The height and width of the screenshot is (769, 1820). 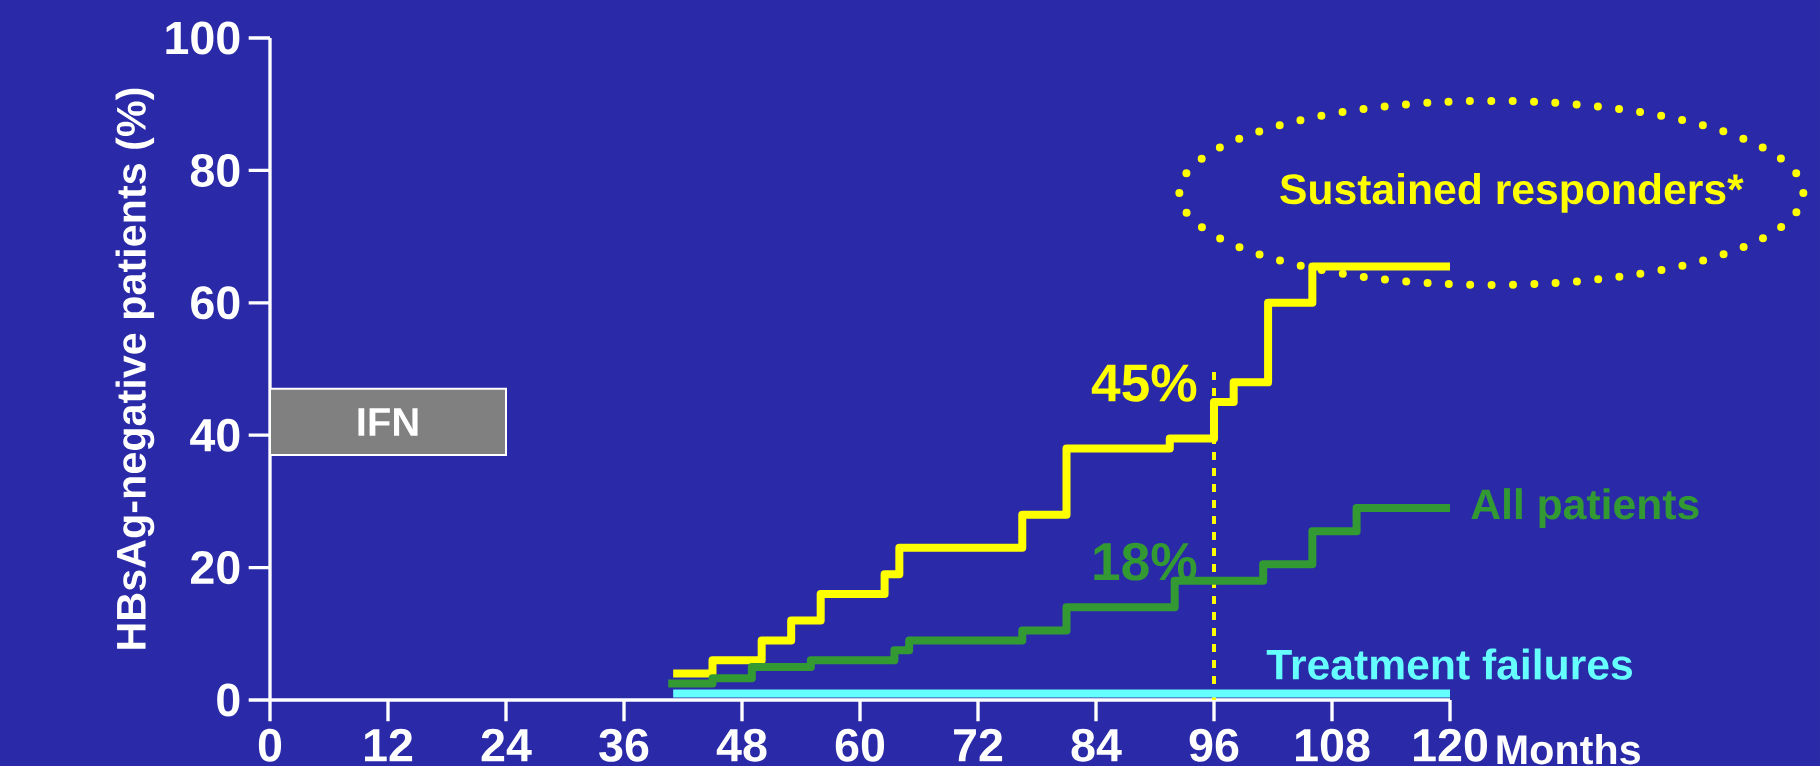 What do you see at coordinates (1144, 383) in the screenshot?
I see `annotation: 45%` at bounding box center [1144, 383].